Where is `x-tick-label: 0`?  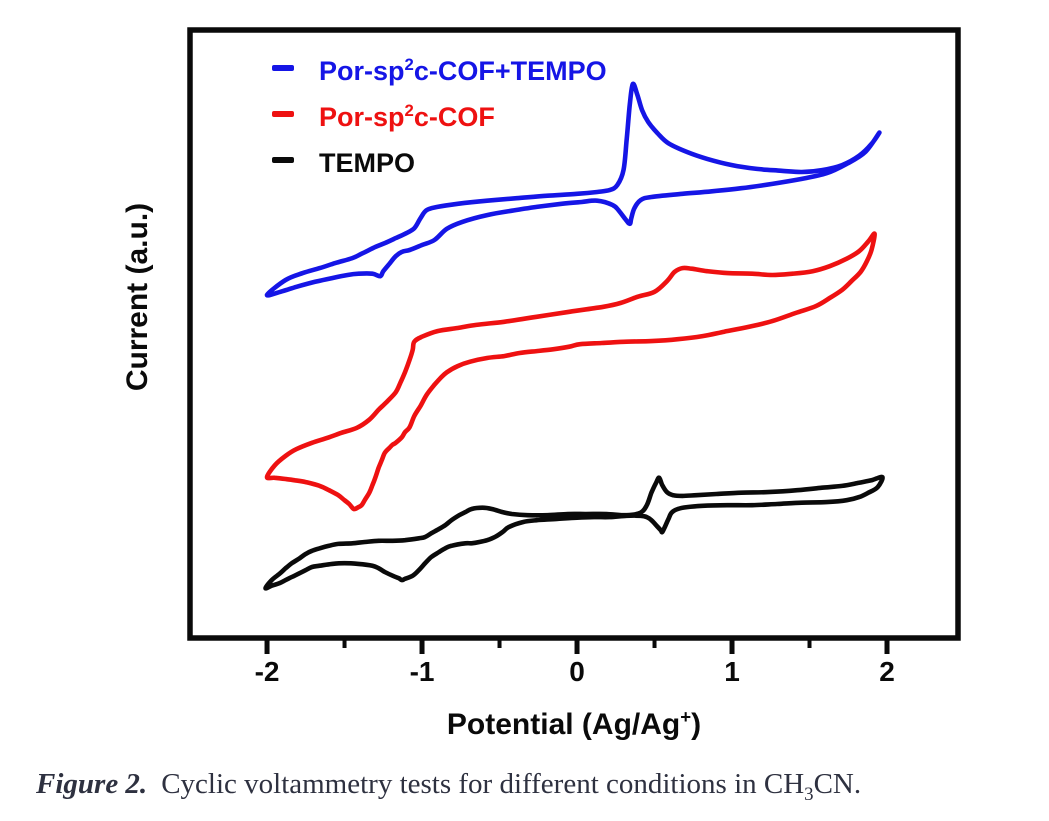 x-tick-label: 0 is located at coordinates (577, 671).